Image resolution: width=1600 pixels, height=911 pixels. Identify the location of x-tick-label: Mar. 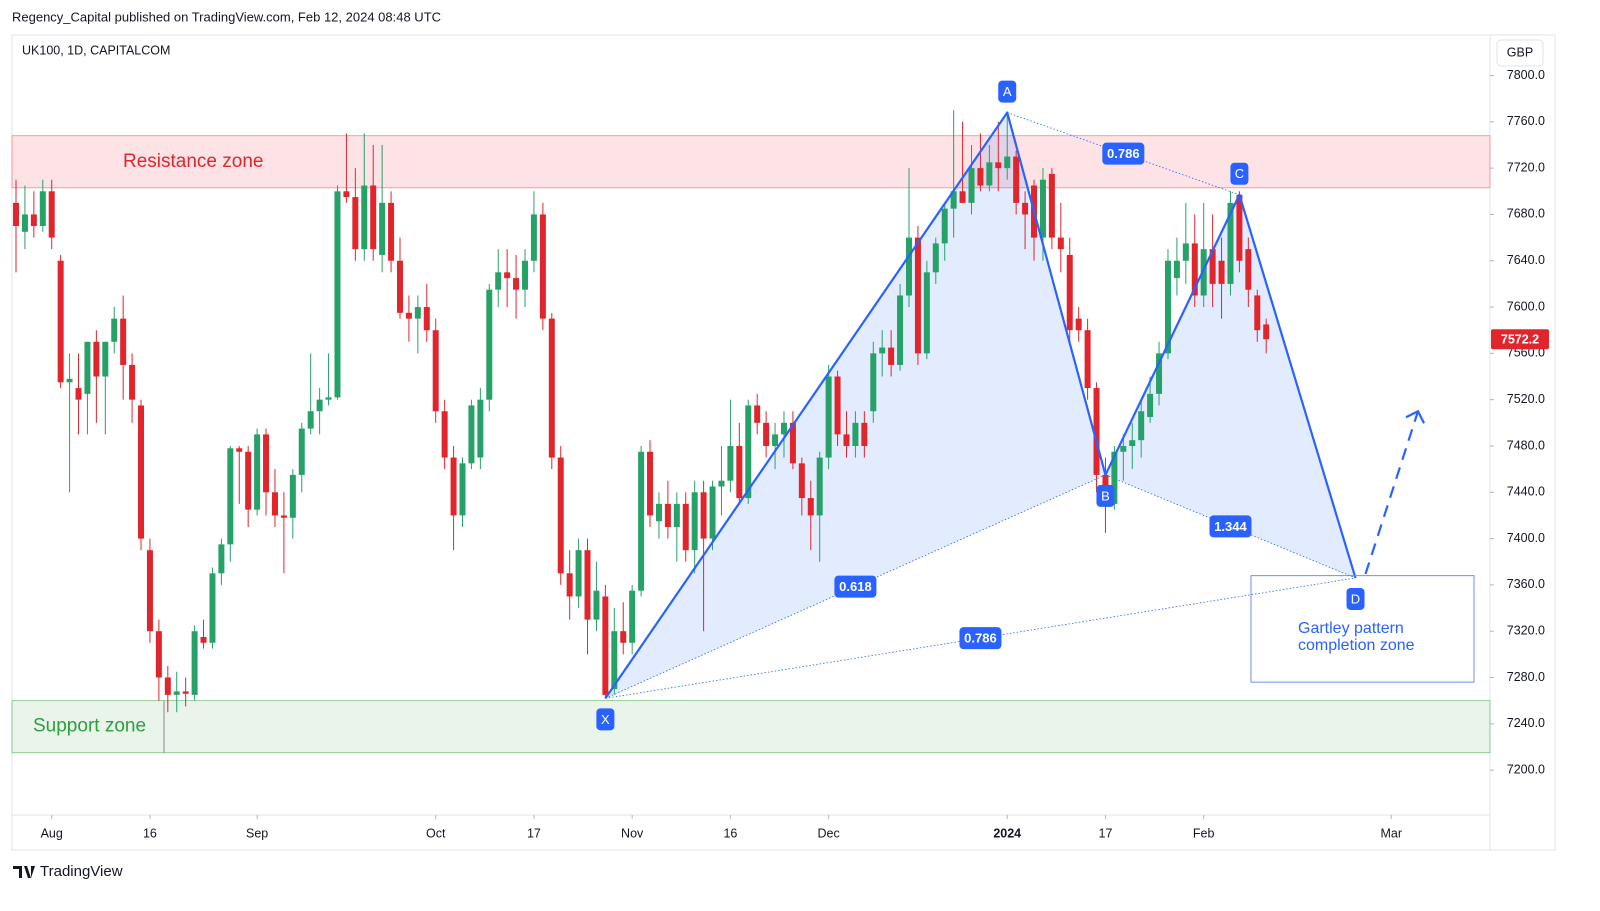
(1391, 833).